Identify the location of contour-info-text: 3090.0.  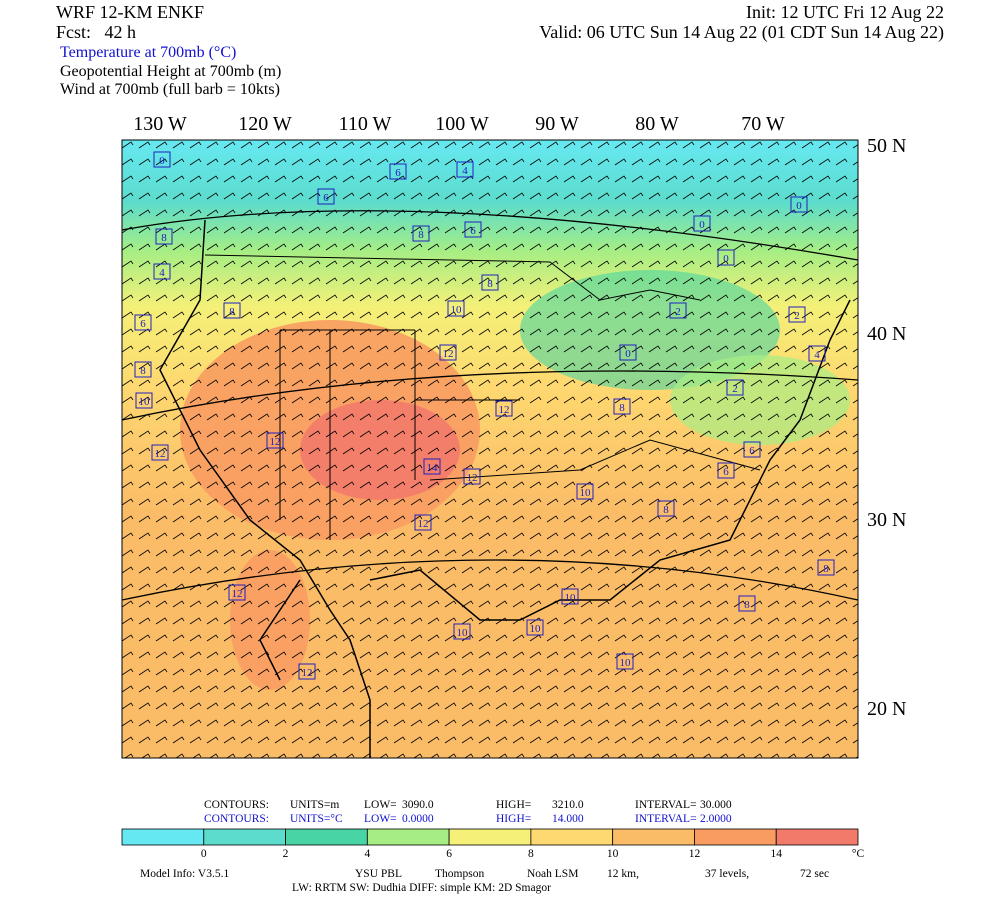
(418, 805).